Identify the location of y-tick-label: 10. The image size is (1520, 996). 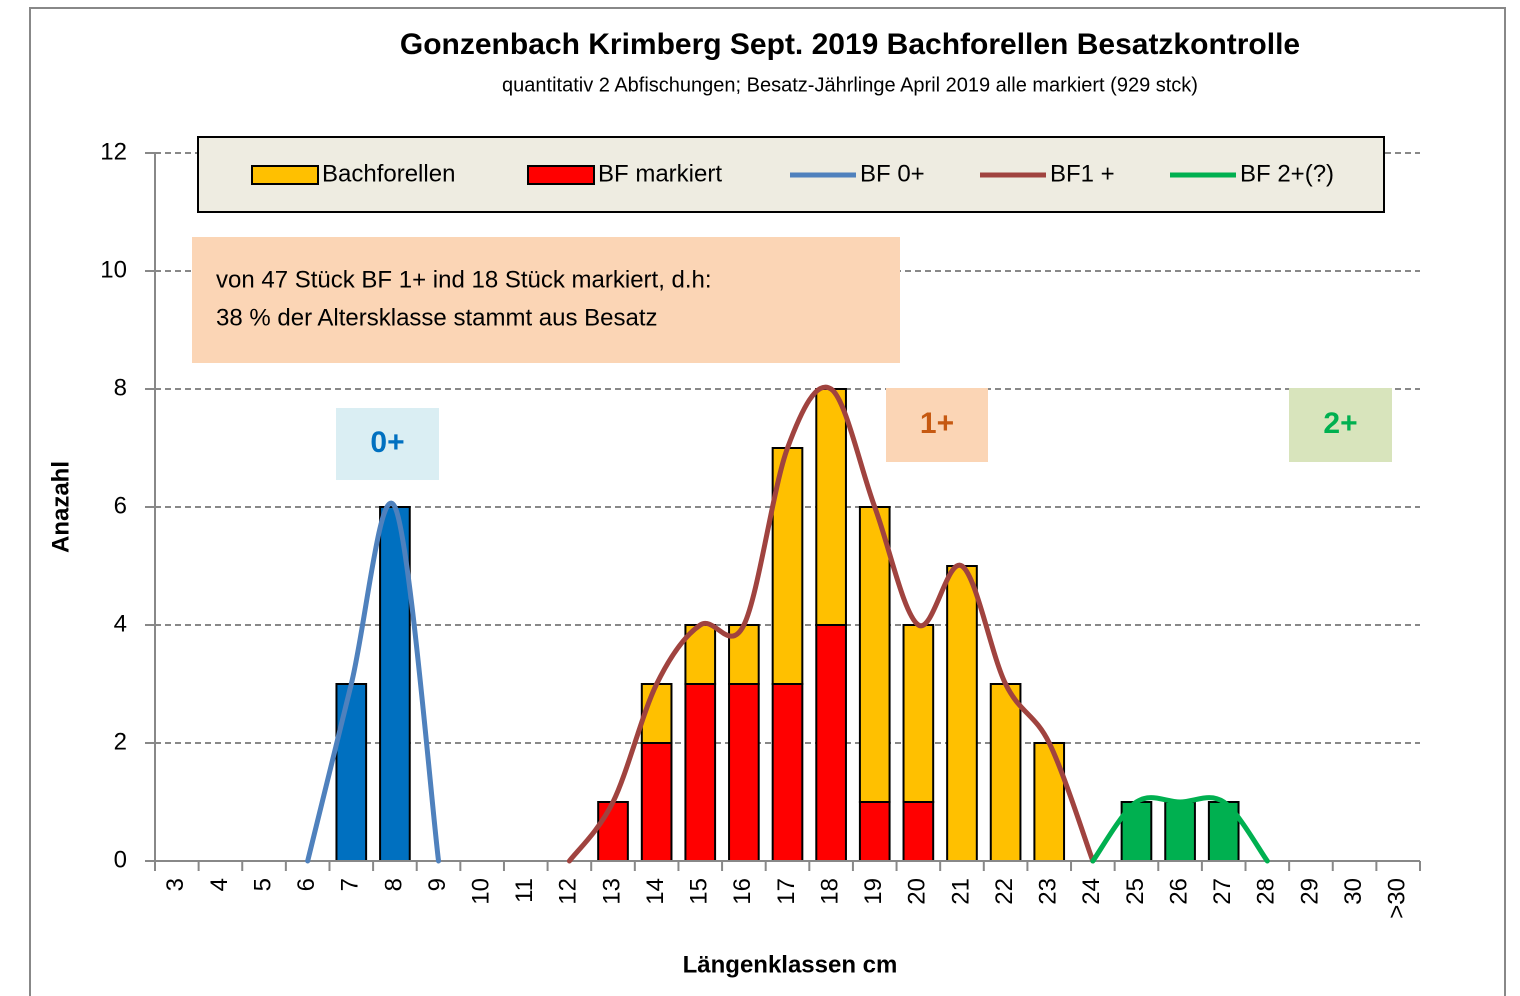
(113, 269).